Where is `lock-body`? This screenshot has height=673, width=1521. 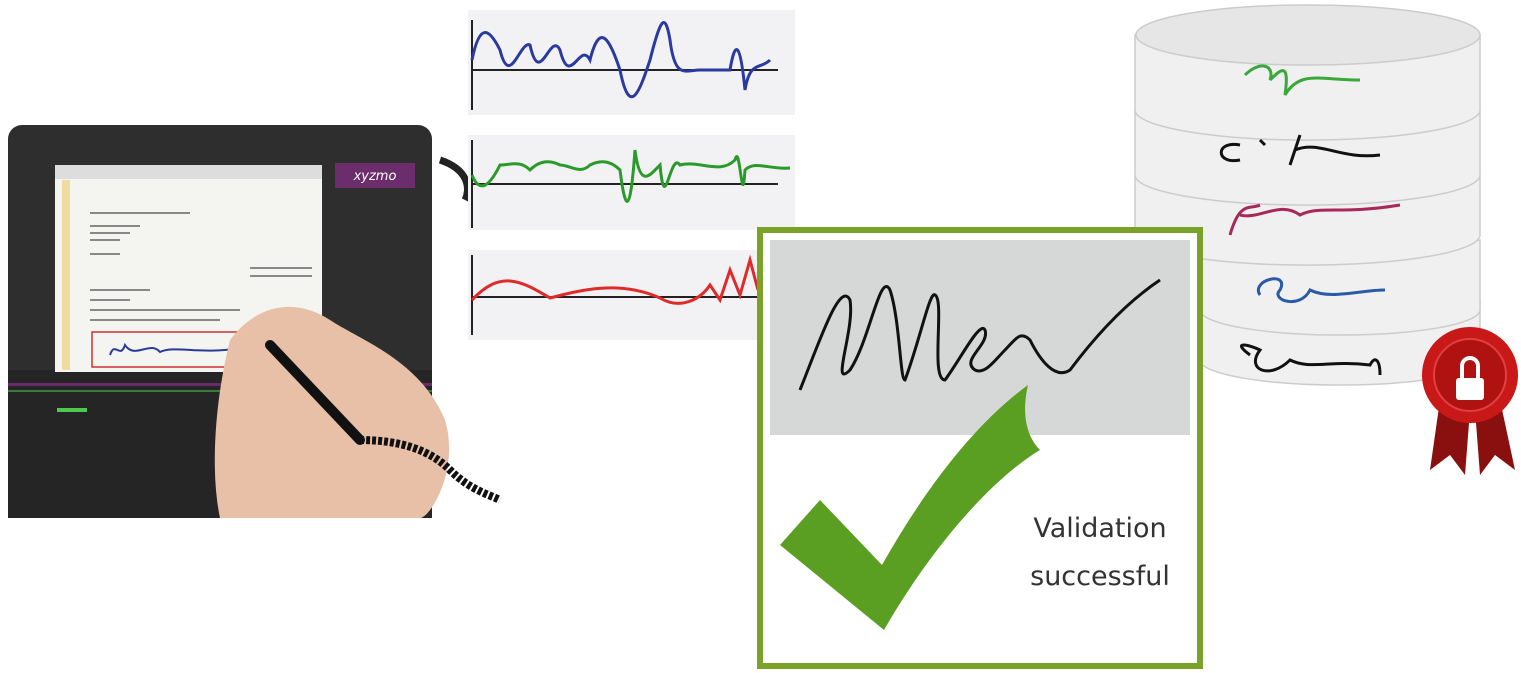 lock-body is located at coordinates (1470, 389).